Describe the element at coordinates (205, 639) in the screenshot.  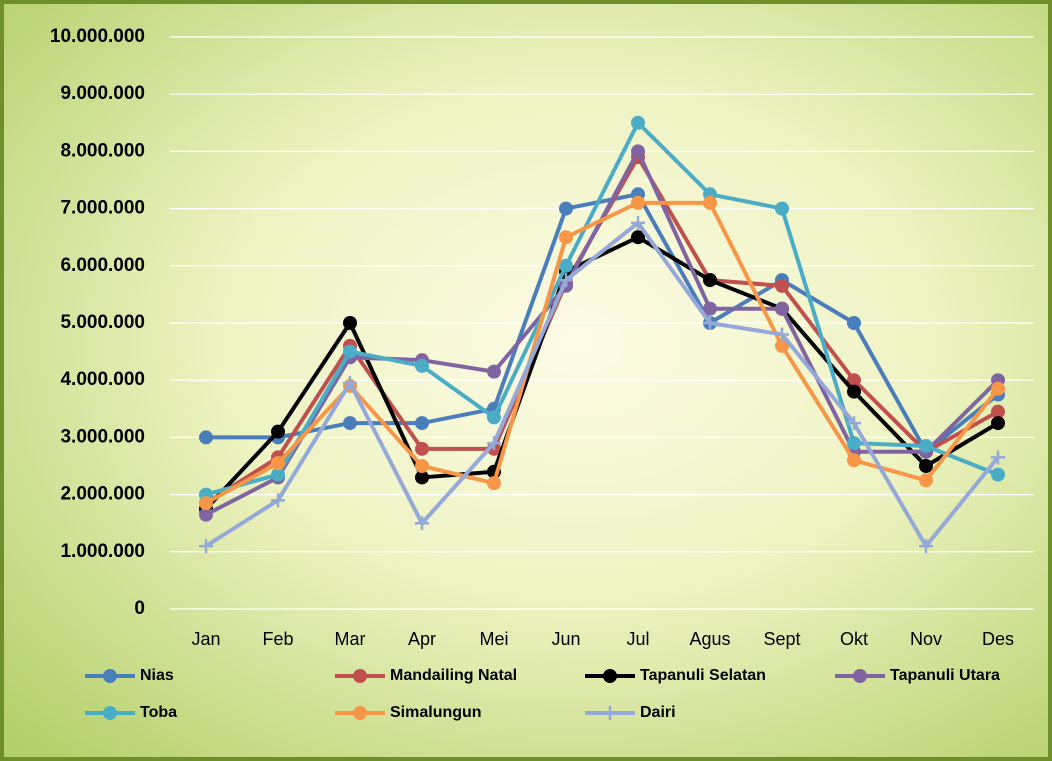
I see `x-tick-label: Jan` at that location.